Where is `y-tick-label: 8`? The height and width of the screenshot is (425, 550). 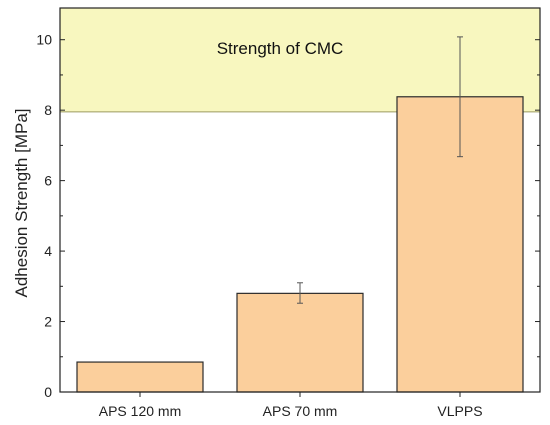 y-tick-label: 8 is located at coordinates (48, 110).